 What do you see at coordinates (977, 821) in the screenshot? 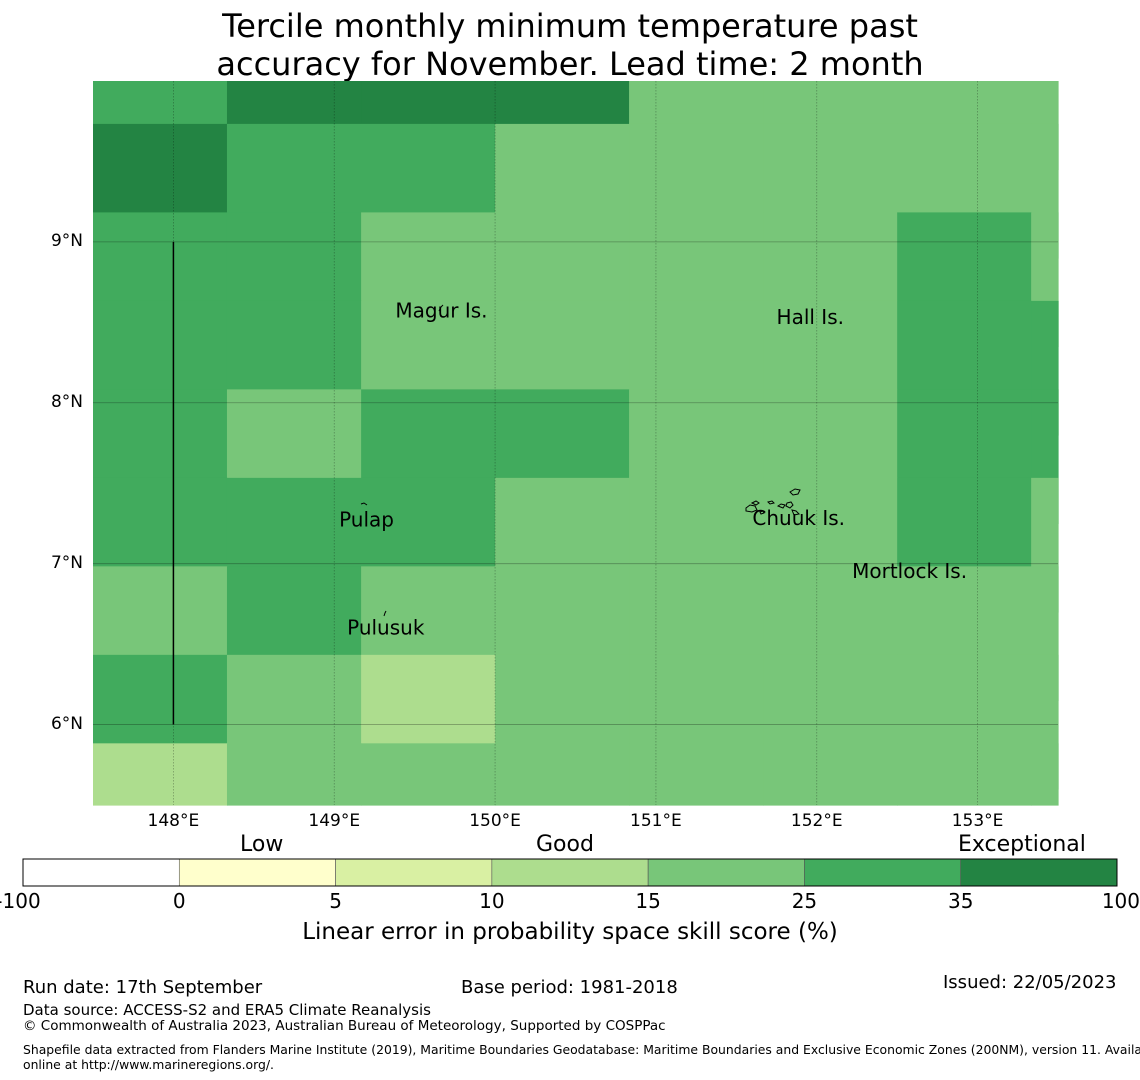
I see `longitude-tick-label: 153°E` at bounding box center [977, 821].